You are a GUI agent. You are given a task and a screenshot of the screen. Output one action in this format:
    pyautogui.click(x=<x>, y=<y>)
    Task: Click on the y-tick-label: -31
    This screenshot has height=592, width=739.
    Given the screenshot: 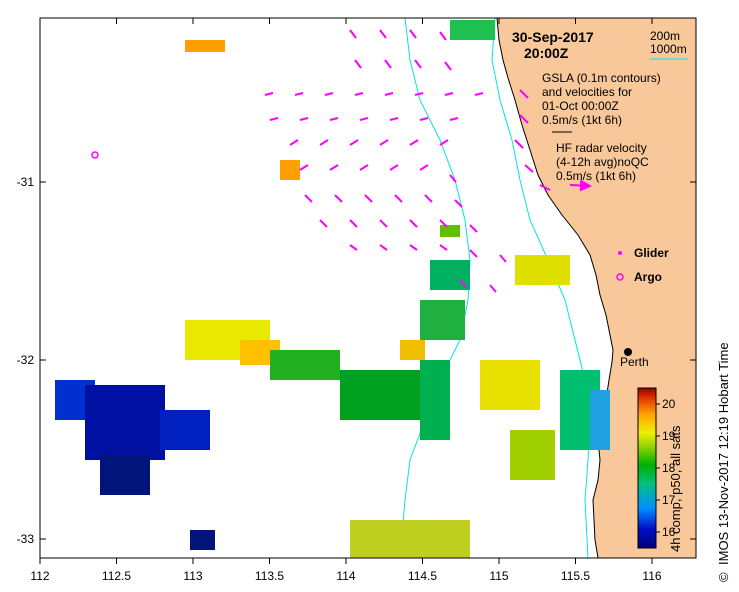 What is the action you would take?
    pyautogui.click(x=26, y=182)
    